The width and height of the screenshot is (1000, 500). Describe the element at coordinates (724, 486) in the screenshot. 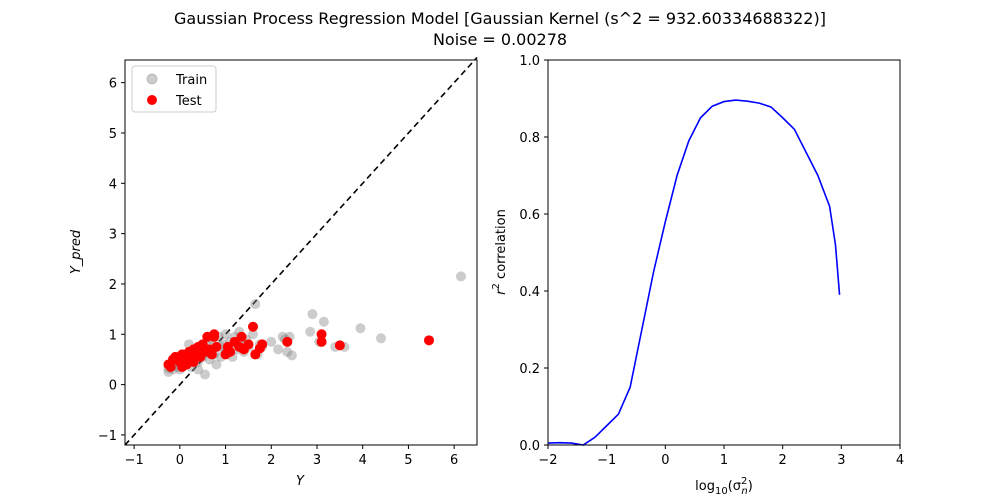

I see `right-x-axis-label: log10(σ2 n)` at that location.